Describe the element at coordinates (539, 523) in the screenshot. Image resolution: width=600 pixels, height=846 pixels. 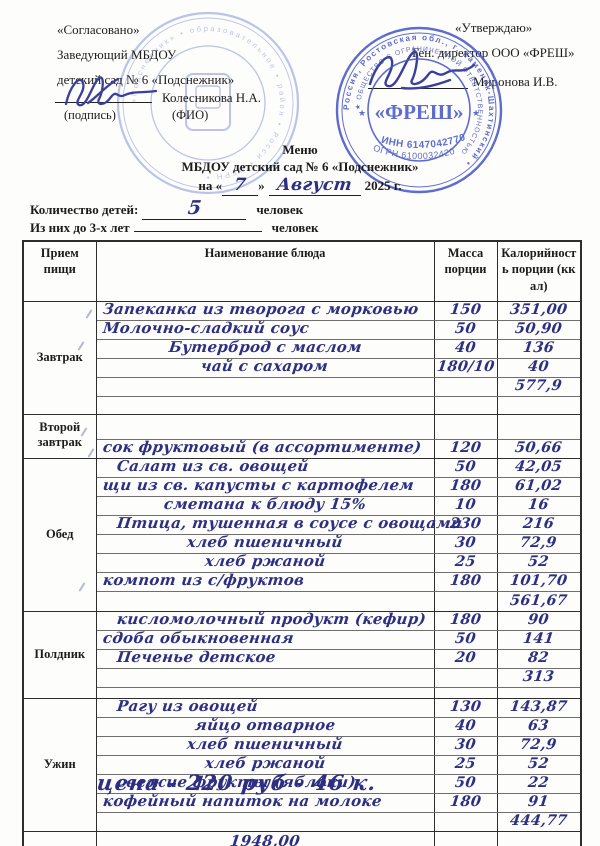
I see `kcal-value: 216` at that location.